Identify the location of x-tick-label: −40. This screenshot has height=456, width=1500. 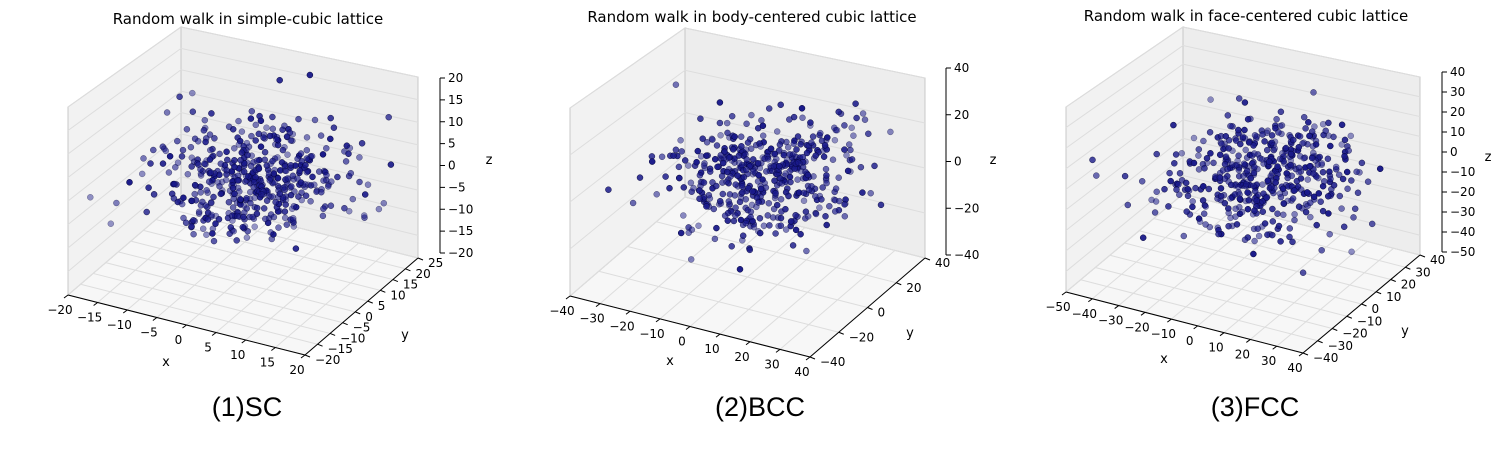
(561, 311).